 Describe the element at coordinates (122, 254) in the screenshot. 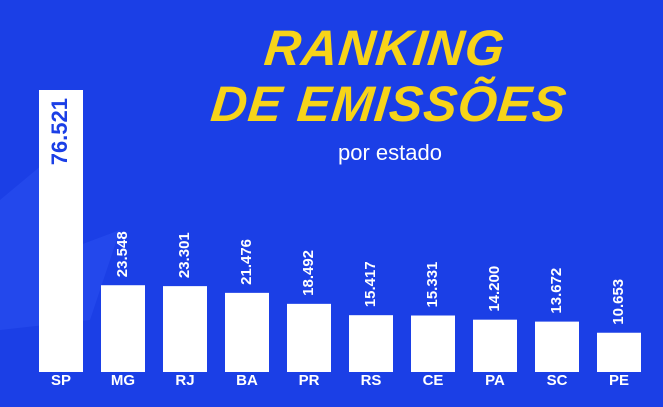

I see `value-label: 23.548` at that location.